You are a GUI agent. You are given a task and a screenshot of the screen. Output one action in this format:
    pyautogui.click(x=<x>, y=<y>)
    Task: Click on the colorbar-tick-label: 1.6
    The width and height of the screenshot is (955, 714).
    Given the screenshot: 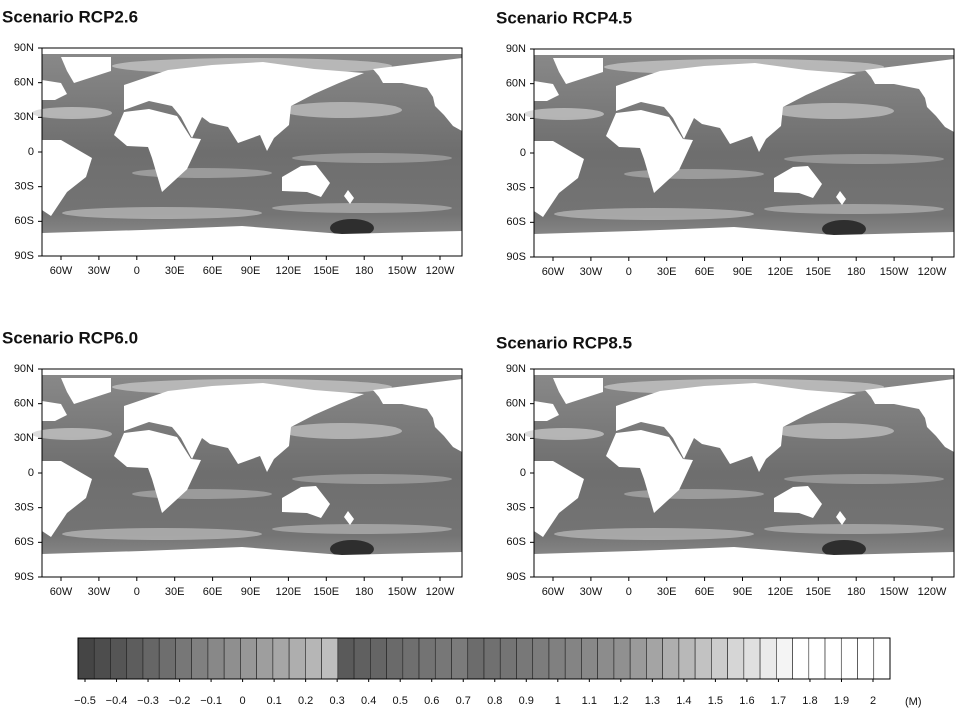 What is the action you would take?
    pyautogui.click(x=746, y=701)
    